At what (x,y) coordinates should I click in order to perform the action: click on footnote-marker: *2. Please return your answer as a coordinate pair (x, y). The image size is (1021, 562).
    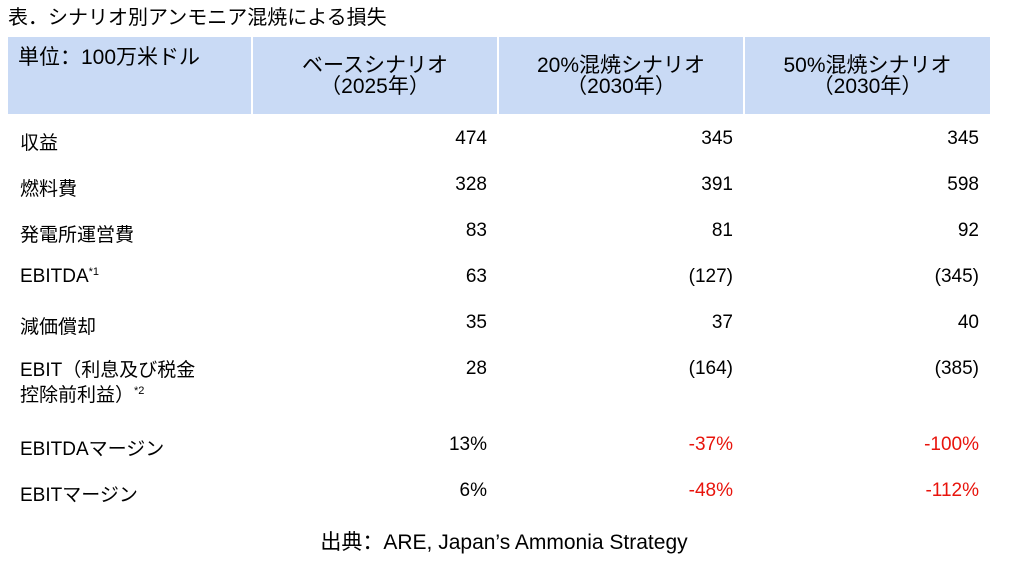
    Looking at the image, I should click on (139, 391).